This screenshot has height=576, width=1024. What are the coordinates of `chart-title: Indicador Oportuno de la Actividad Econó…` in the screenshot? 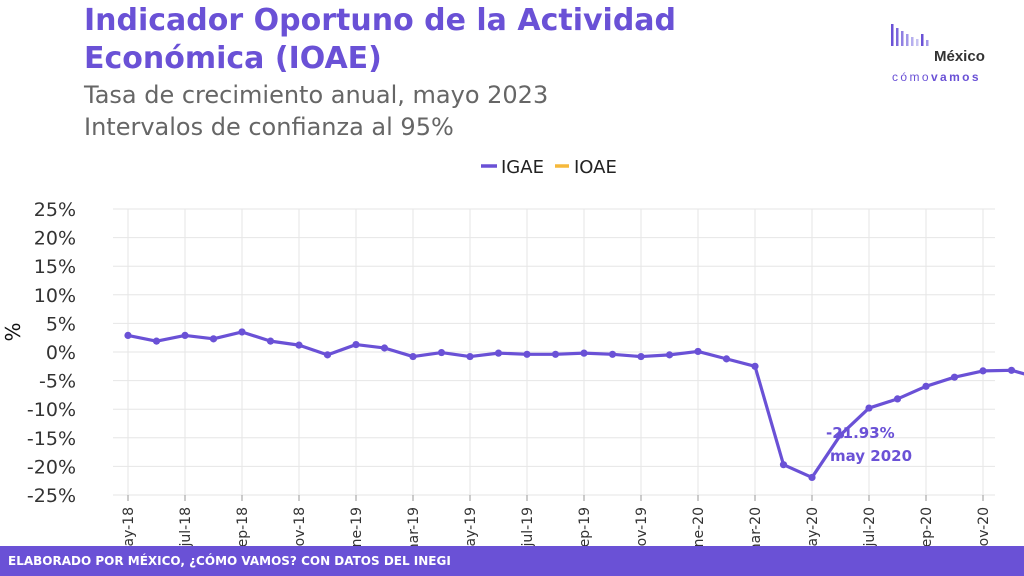 It's located at (380, 39).